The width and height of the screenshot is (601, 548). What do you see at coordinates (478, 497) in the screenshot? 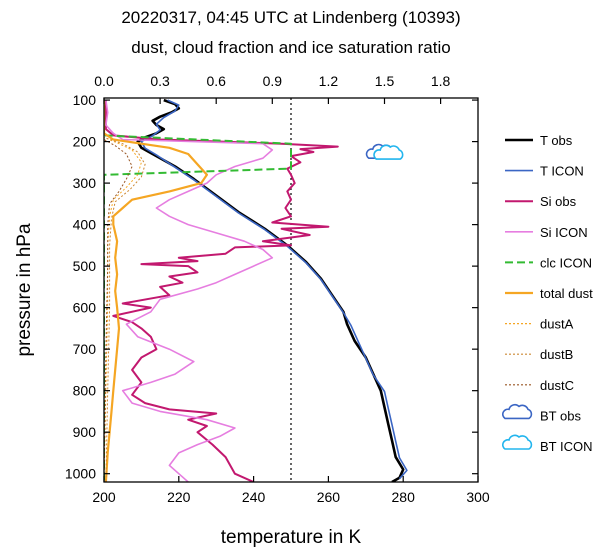
I see `x-tick-label-5: 300` at bounding box center [478, 497].